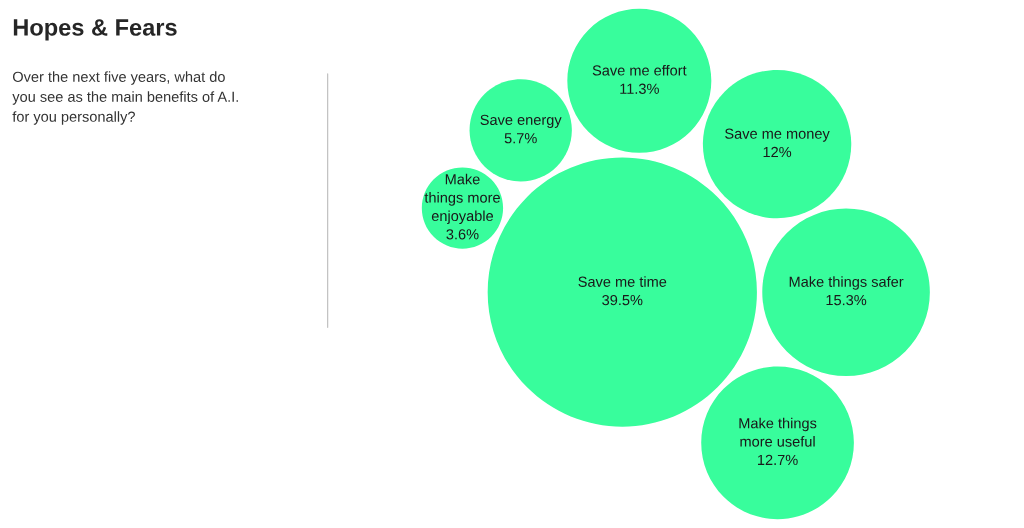 The width and height of the screenshot is (1024, 528). Describe the element at coordinates (777, 152) in the screenshot. I see `data-label: 12%` at that location.